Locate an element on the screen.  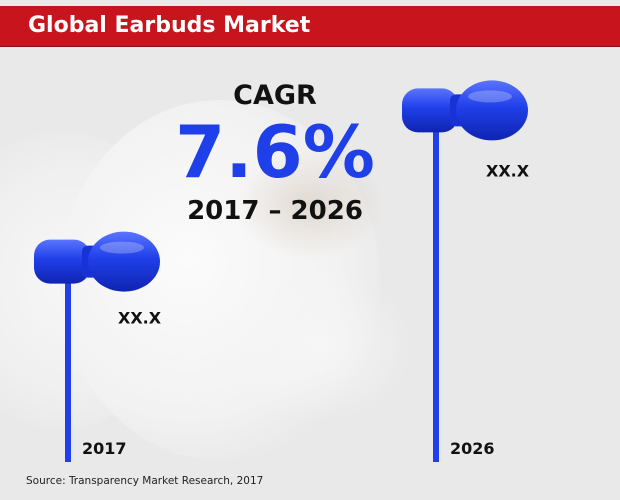
background-finger-photo is located at coordinates (320, 345).